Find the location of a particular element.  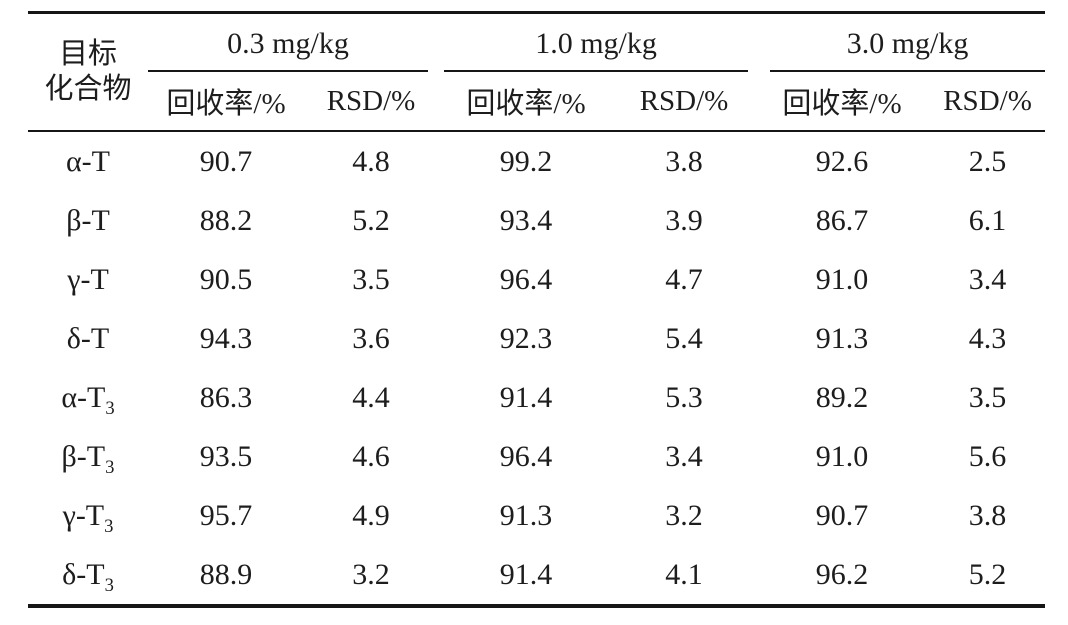

rsd-value: 4.9 is located at coordinates (371, 515).